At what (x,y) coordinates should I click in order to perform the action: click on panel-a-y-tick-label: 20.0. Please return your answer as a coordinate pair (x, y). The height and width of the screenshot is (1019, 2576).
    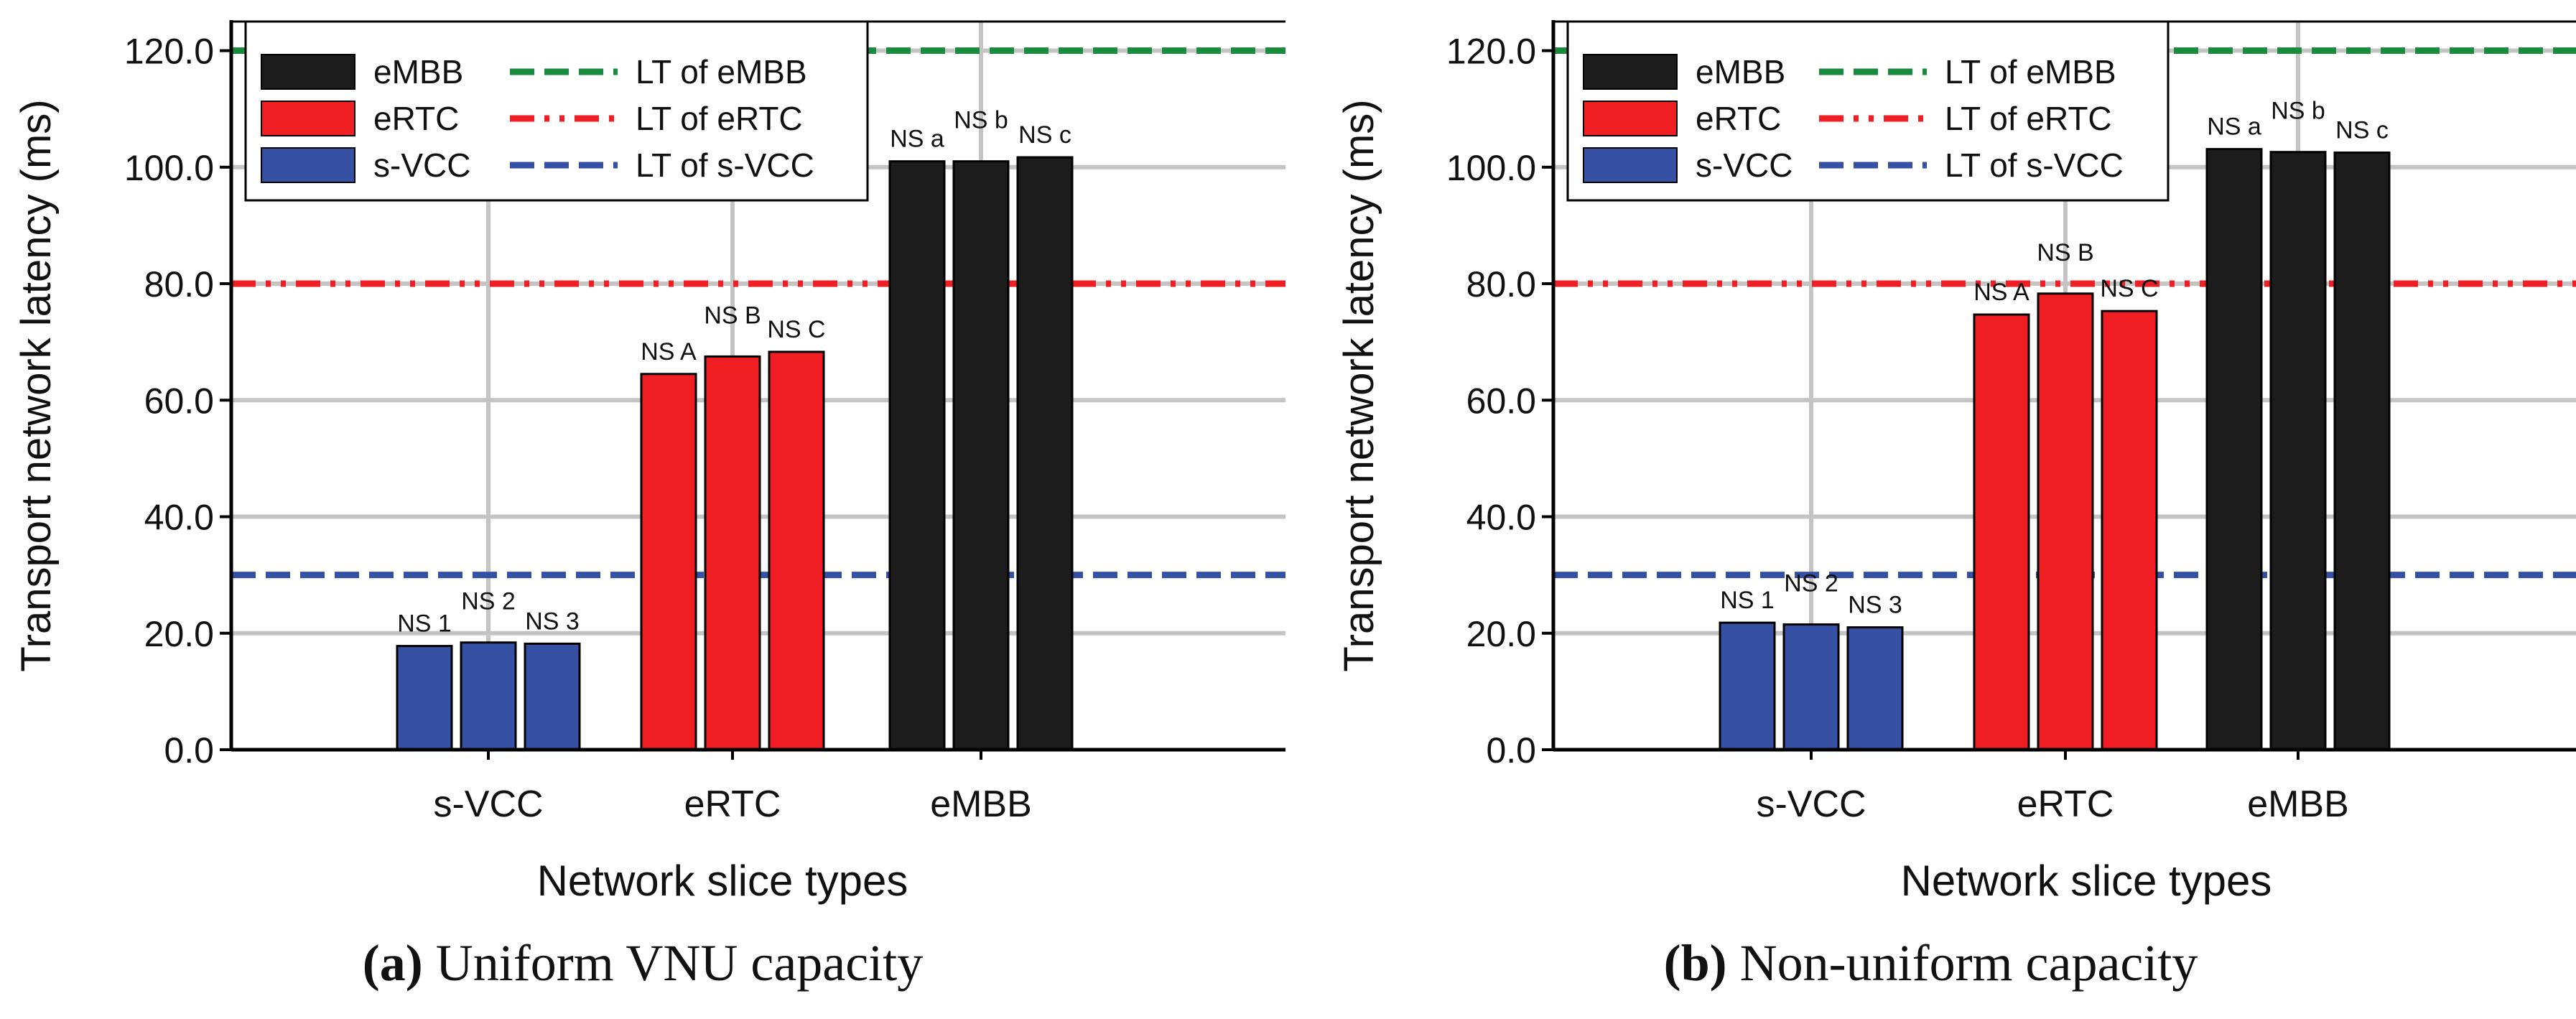
    Looking at the image, I should click on (179, 634).